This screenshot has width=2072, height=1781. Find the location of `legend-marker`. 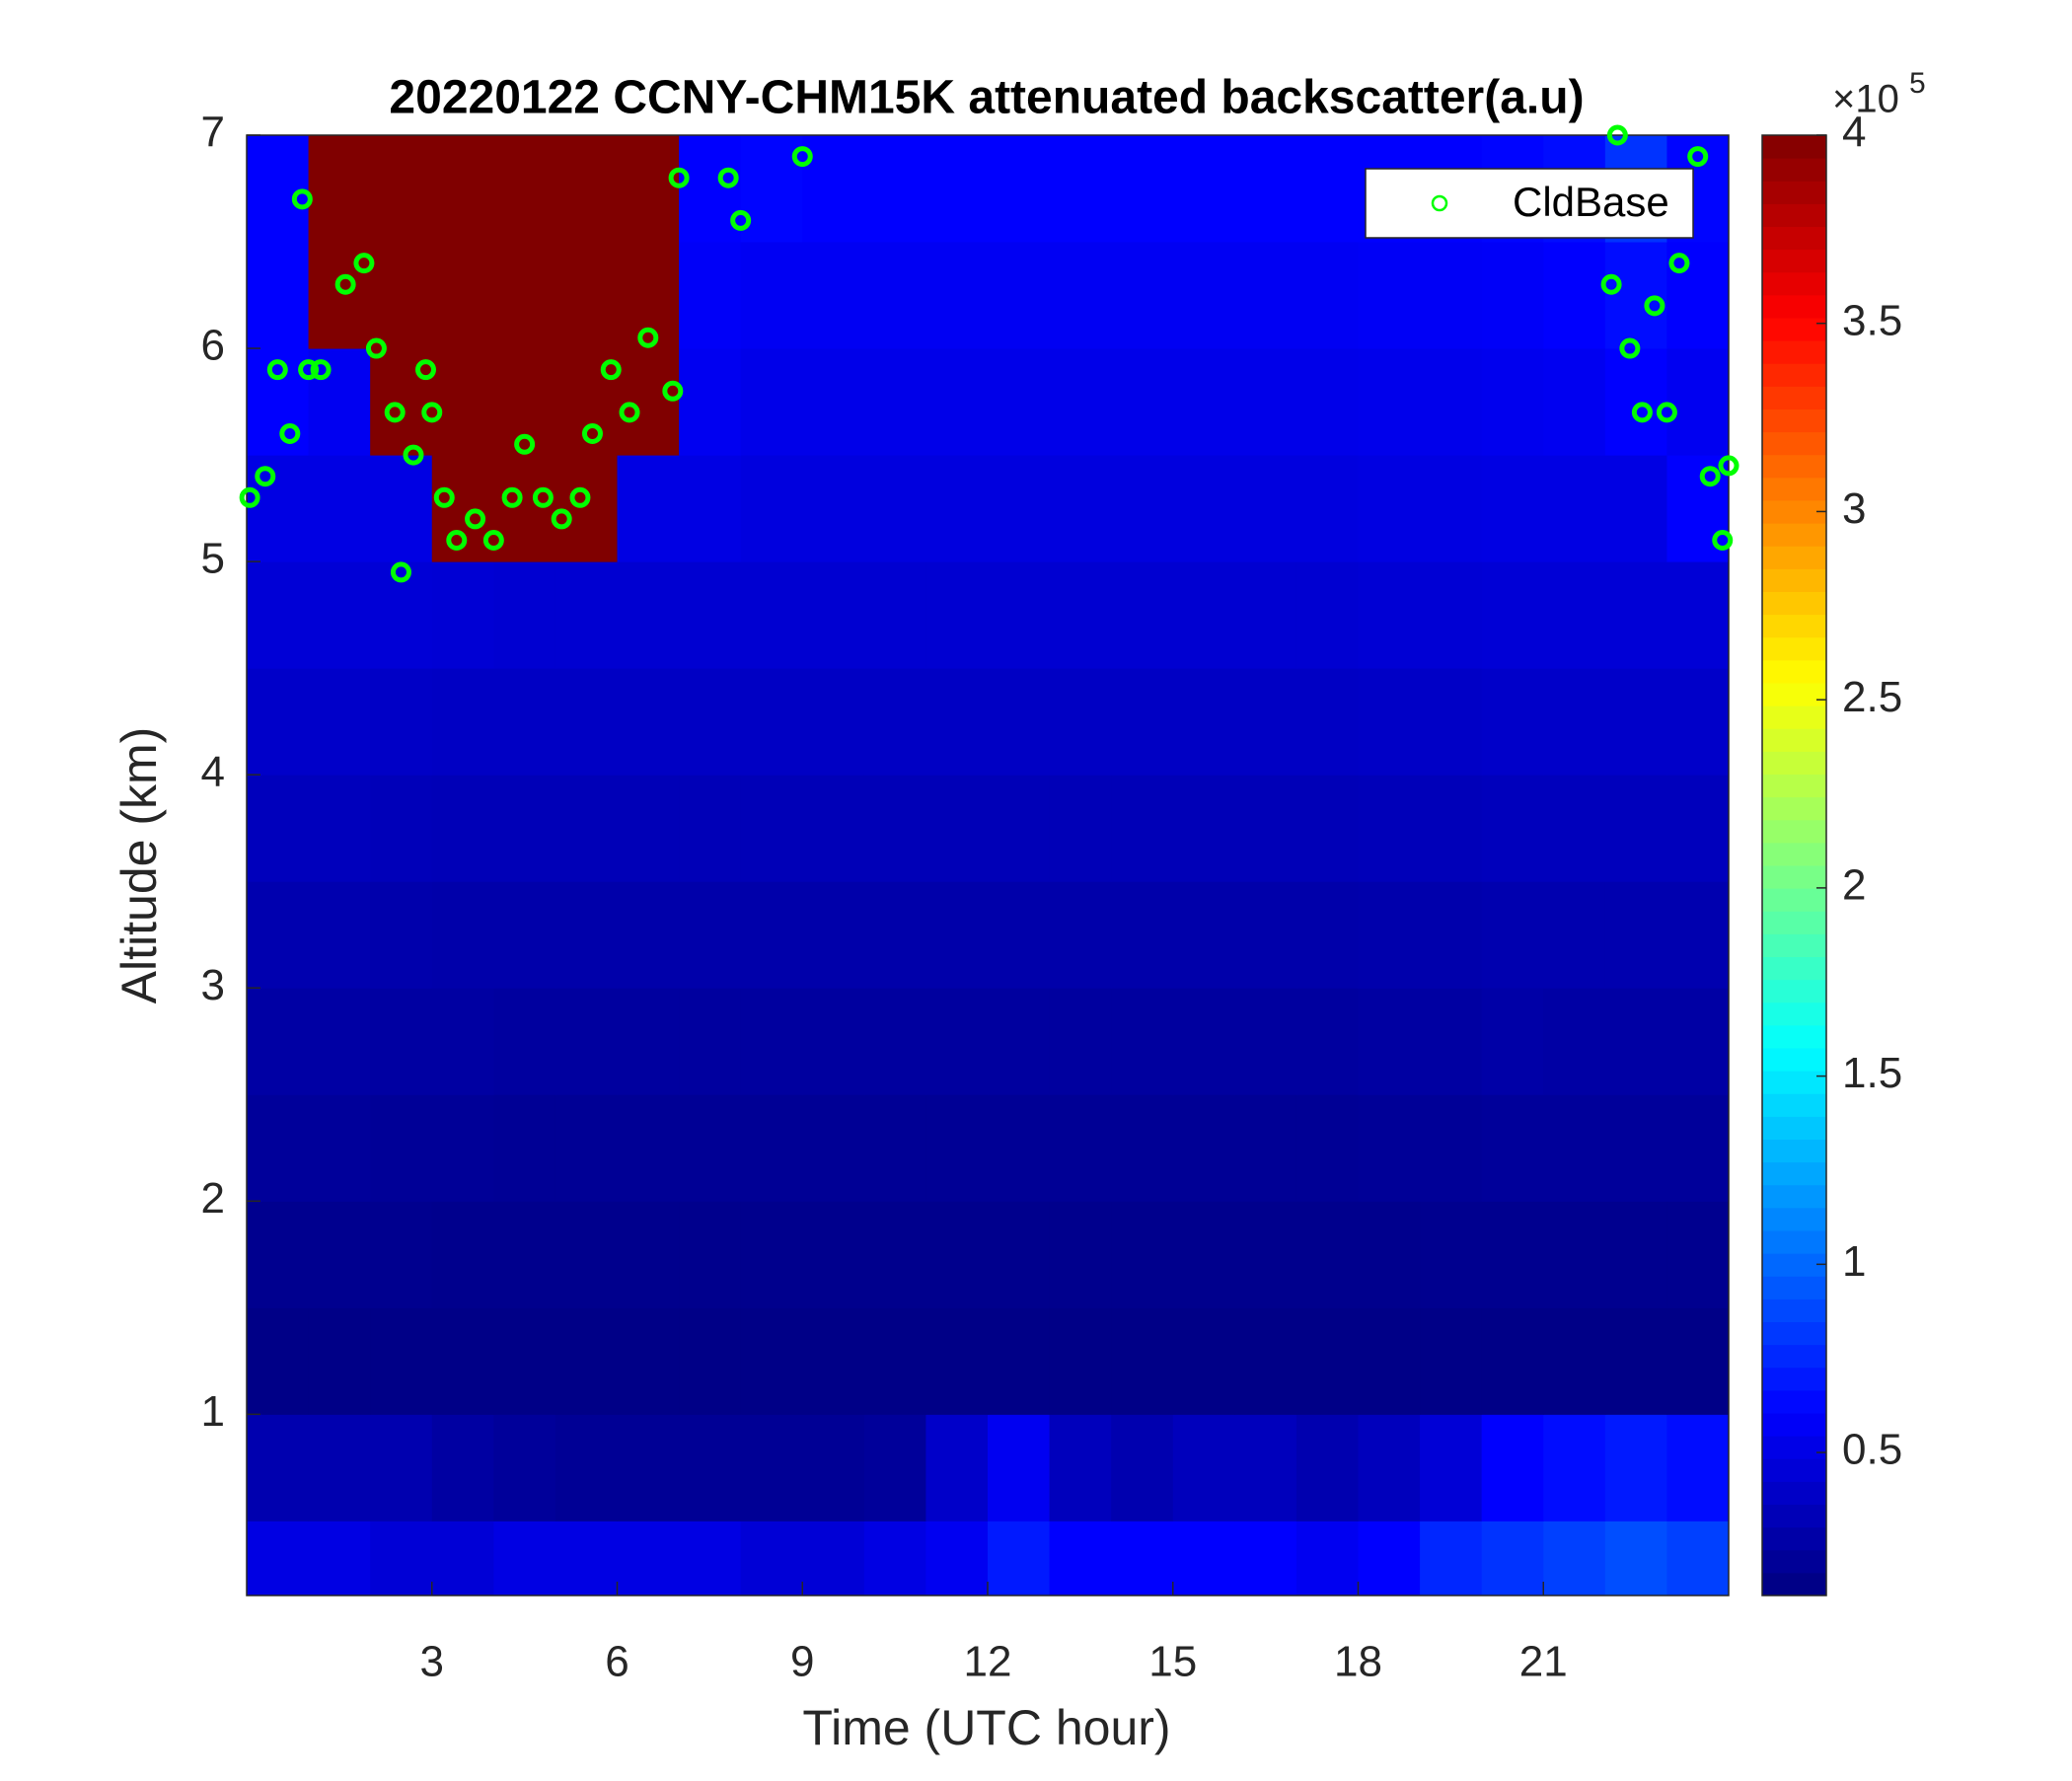

legend-marker is located at coordinates (1440, 203).